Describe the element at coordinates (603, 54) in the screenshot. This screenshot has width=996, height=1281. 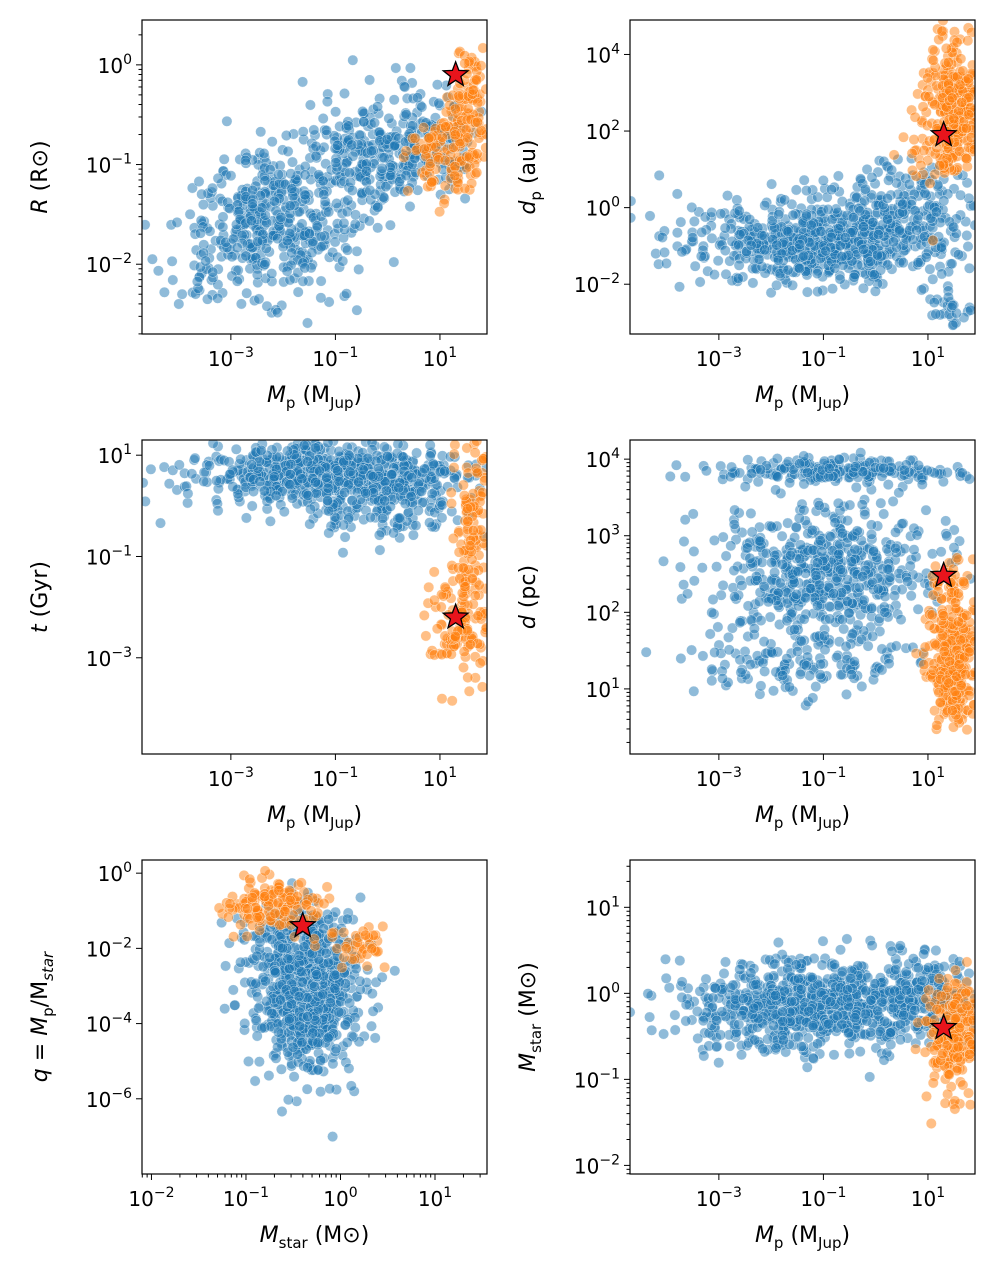
I see `y-tick-label: 10⁴` at that location.